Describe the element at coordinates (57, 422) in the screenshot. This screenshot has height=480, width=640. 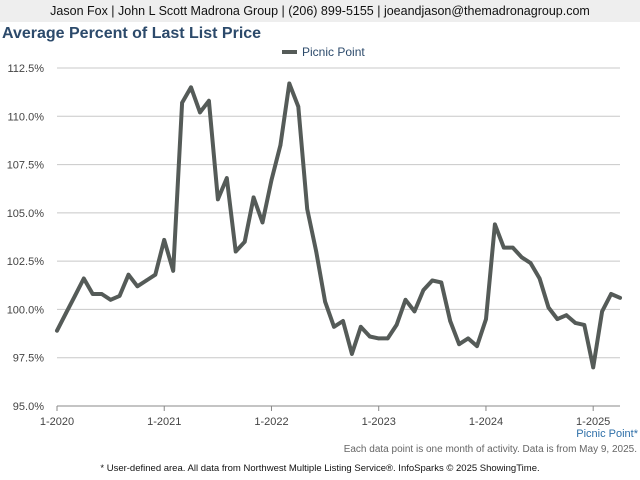
I see `x-tick-label: 1-2020` at that location.